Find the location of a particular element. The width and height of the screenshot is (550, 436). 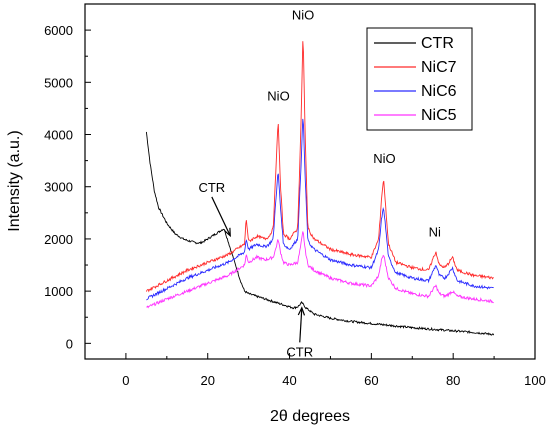

legend-label-nic5: NiC5 is located at coordinates (439, 115).